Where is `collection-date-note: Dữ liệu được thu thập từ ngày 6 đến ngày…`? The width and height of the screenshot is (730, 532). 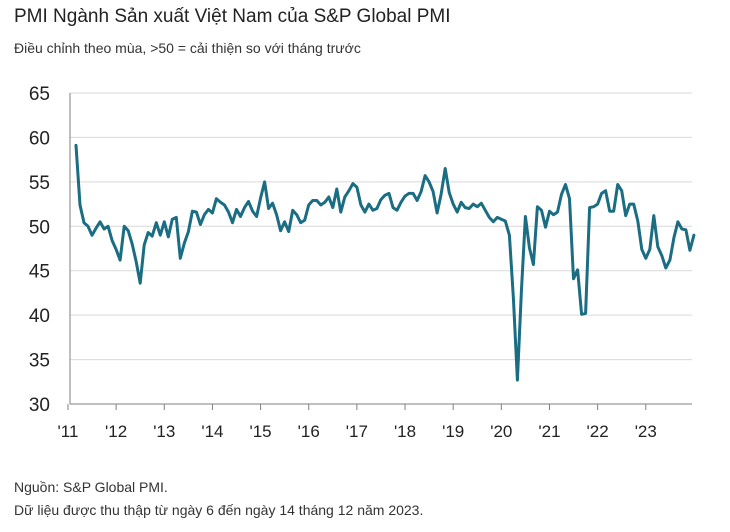
collection-date-note: Dữ liệu được thu thập từ ngày 6 đến ngày… is located at coordinates (219, 510).